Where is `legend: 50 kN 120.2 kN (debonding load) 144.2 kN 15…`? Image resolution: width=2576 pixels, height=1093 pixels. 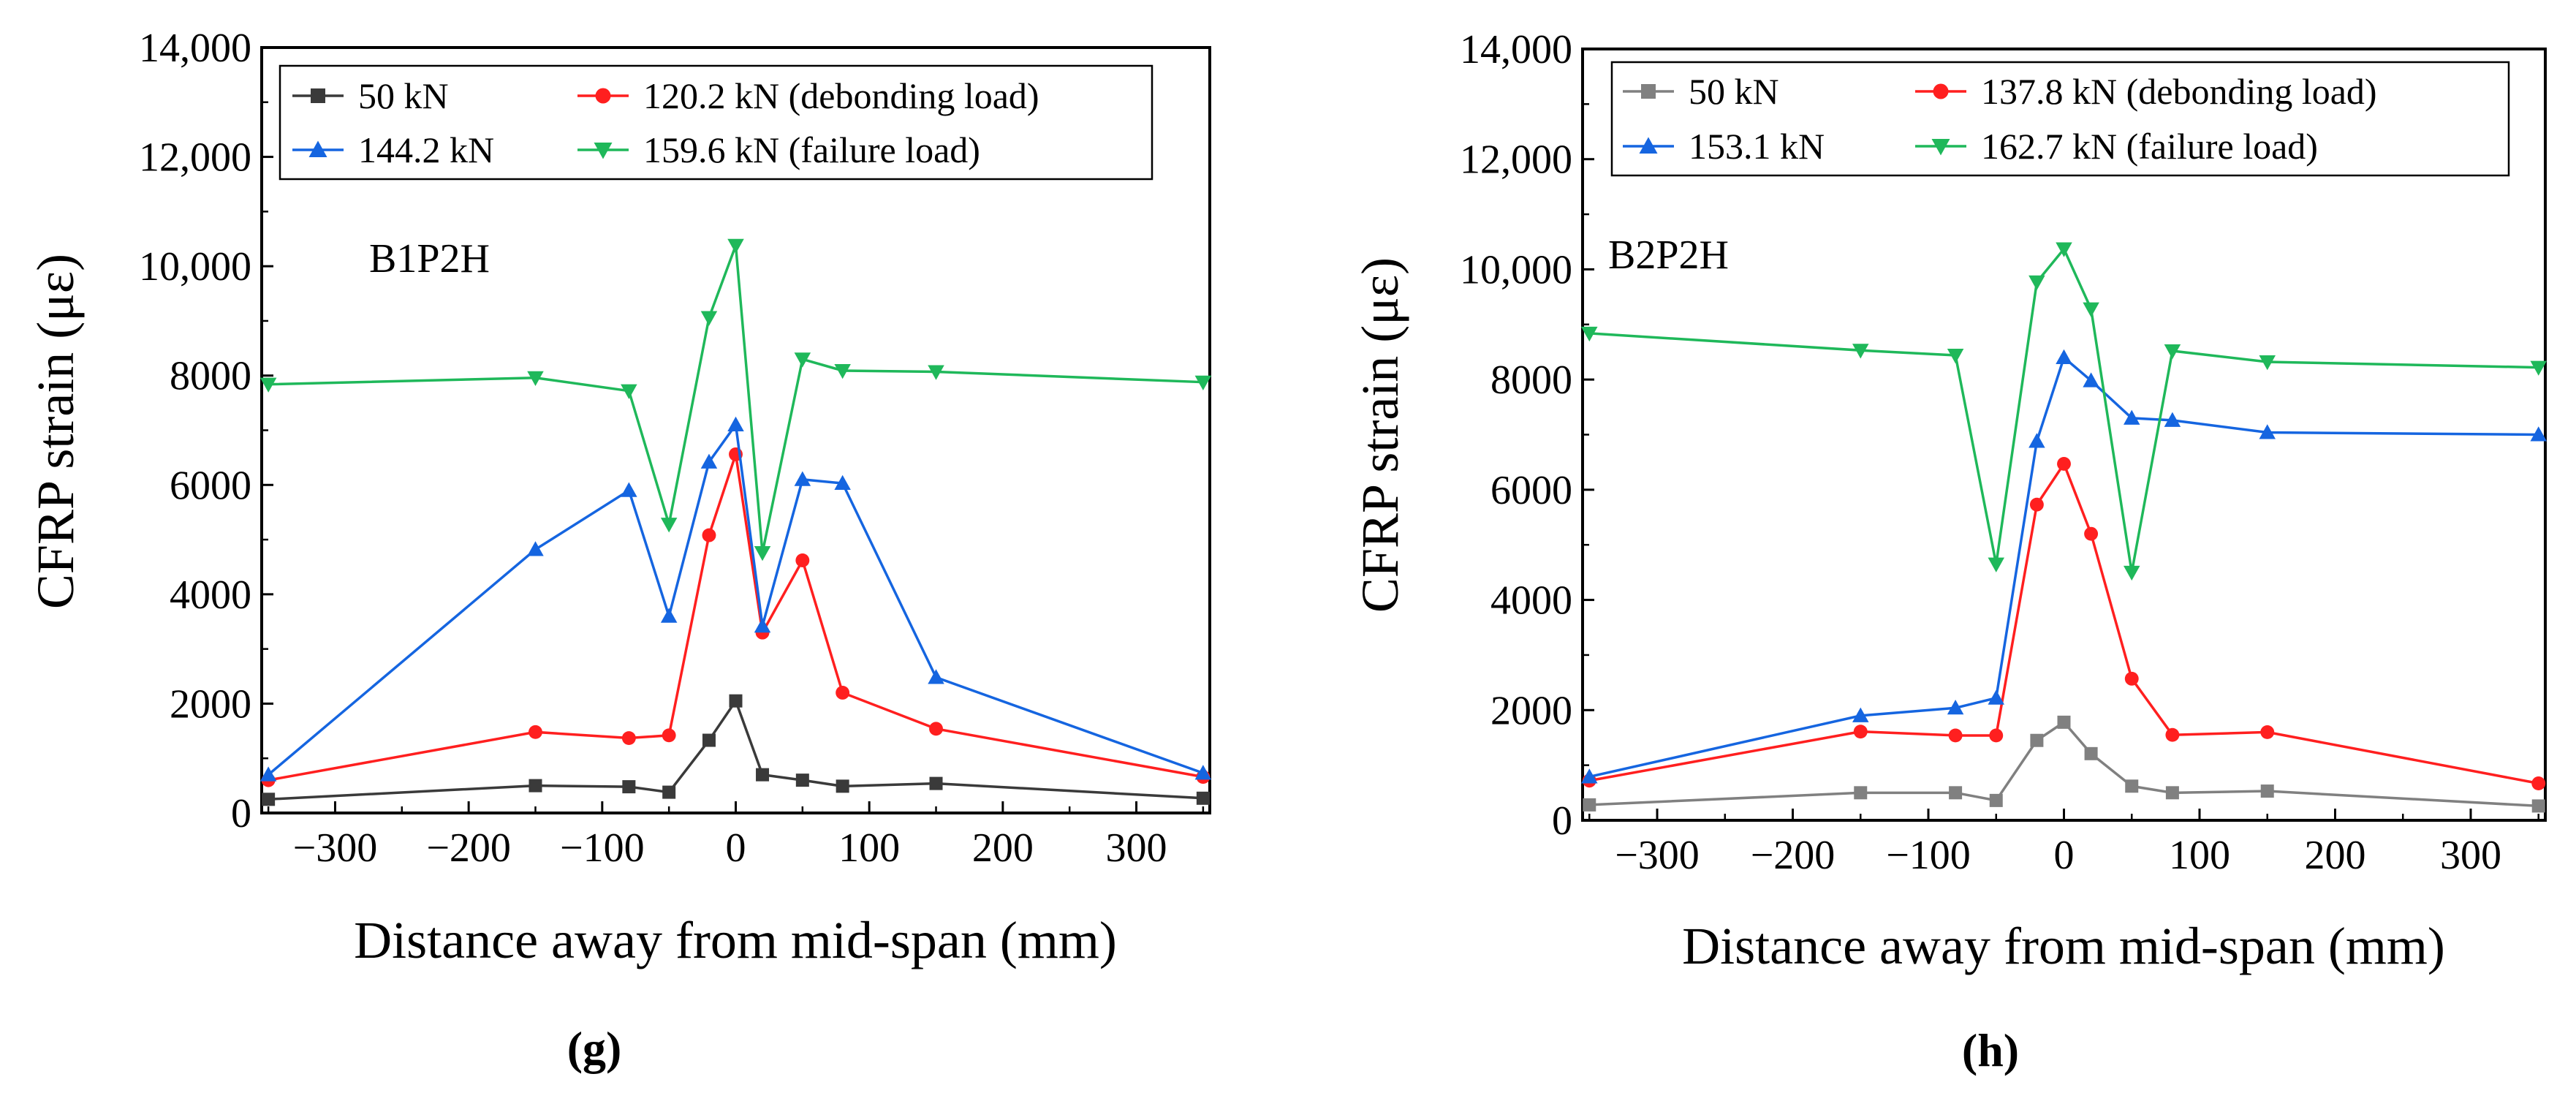 legend: 50 kN 120.2 kN (debonding load) 144.2 kN 15… is located at coordinates (716, 123).